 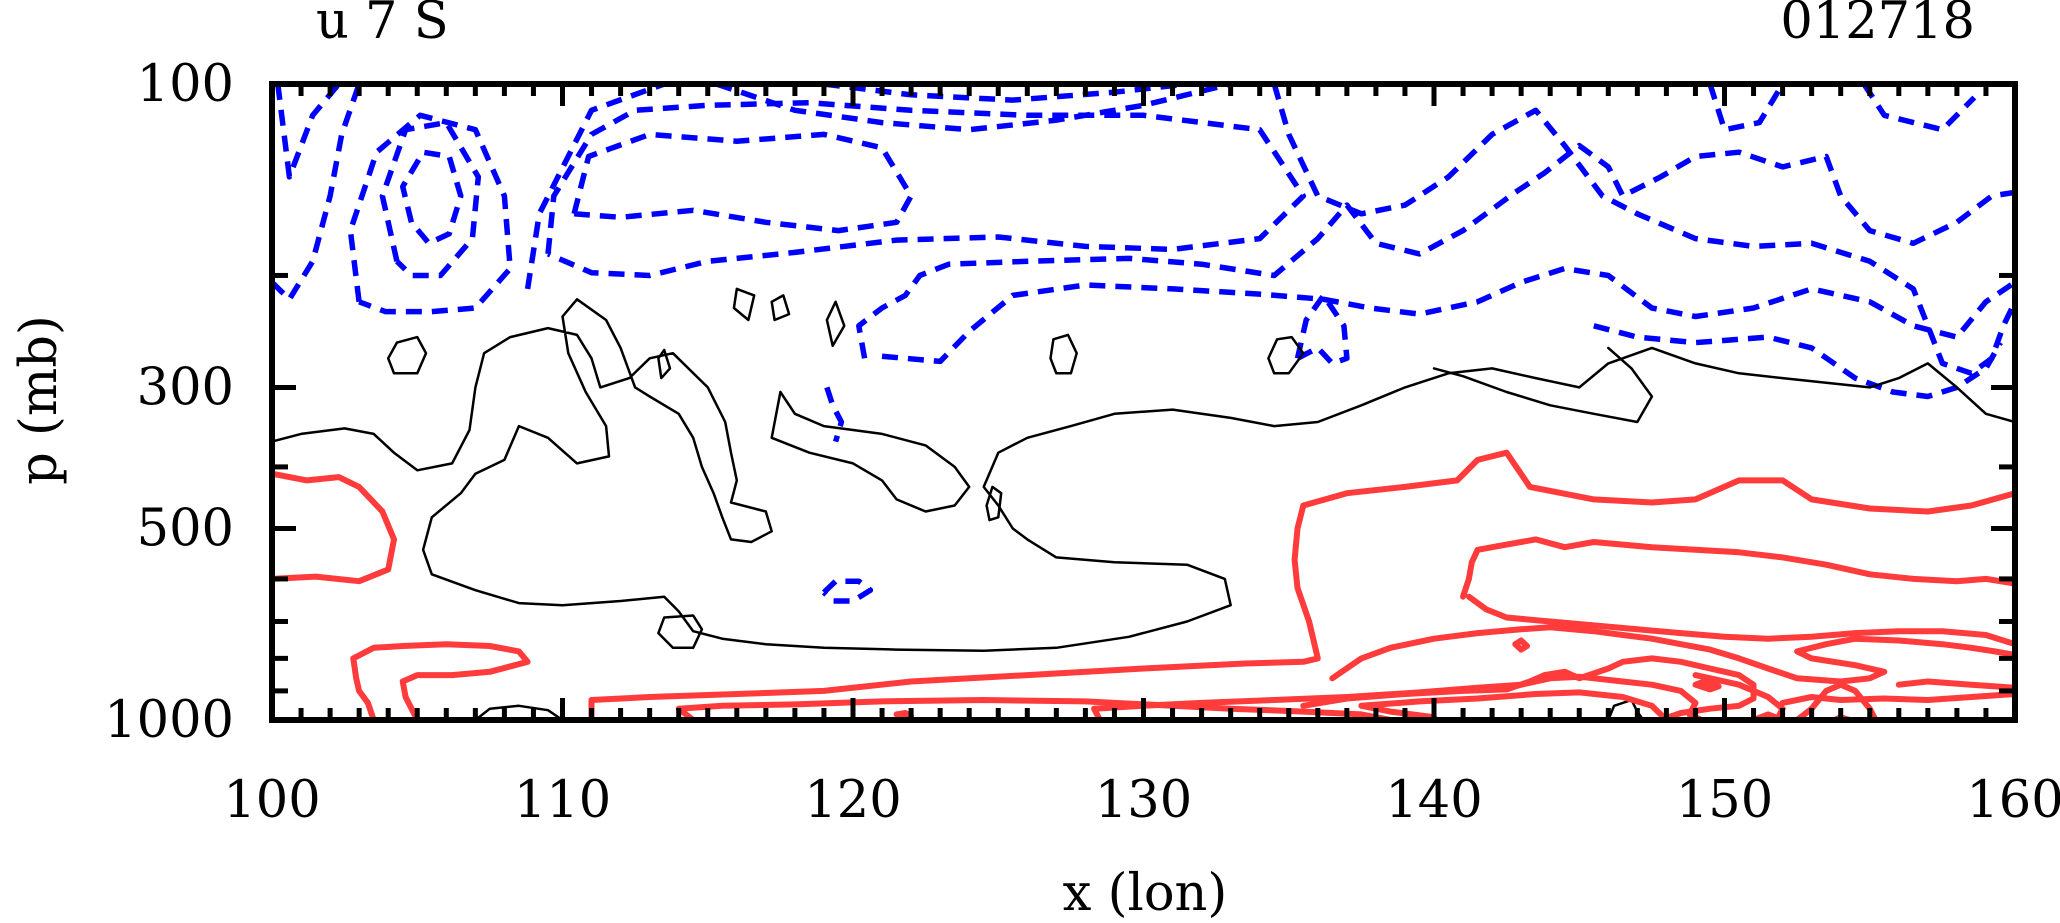 I want to click on x-tick-label: 150, so click(x=1724, y=800).